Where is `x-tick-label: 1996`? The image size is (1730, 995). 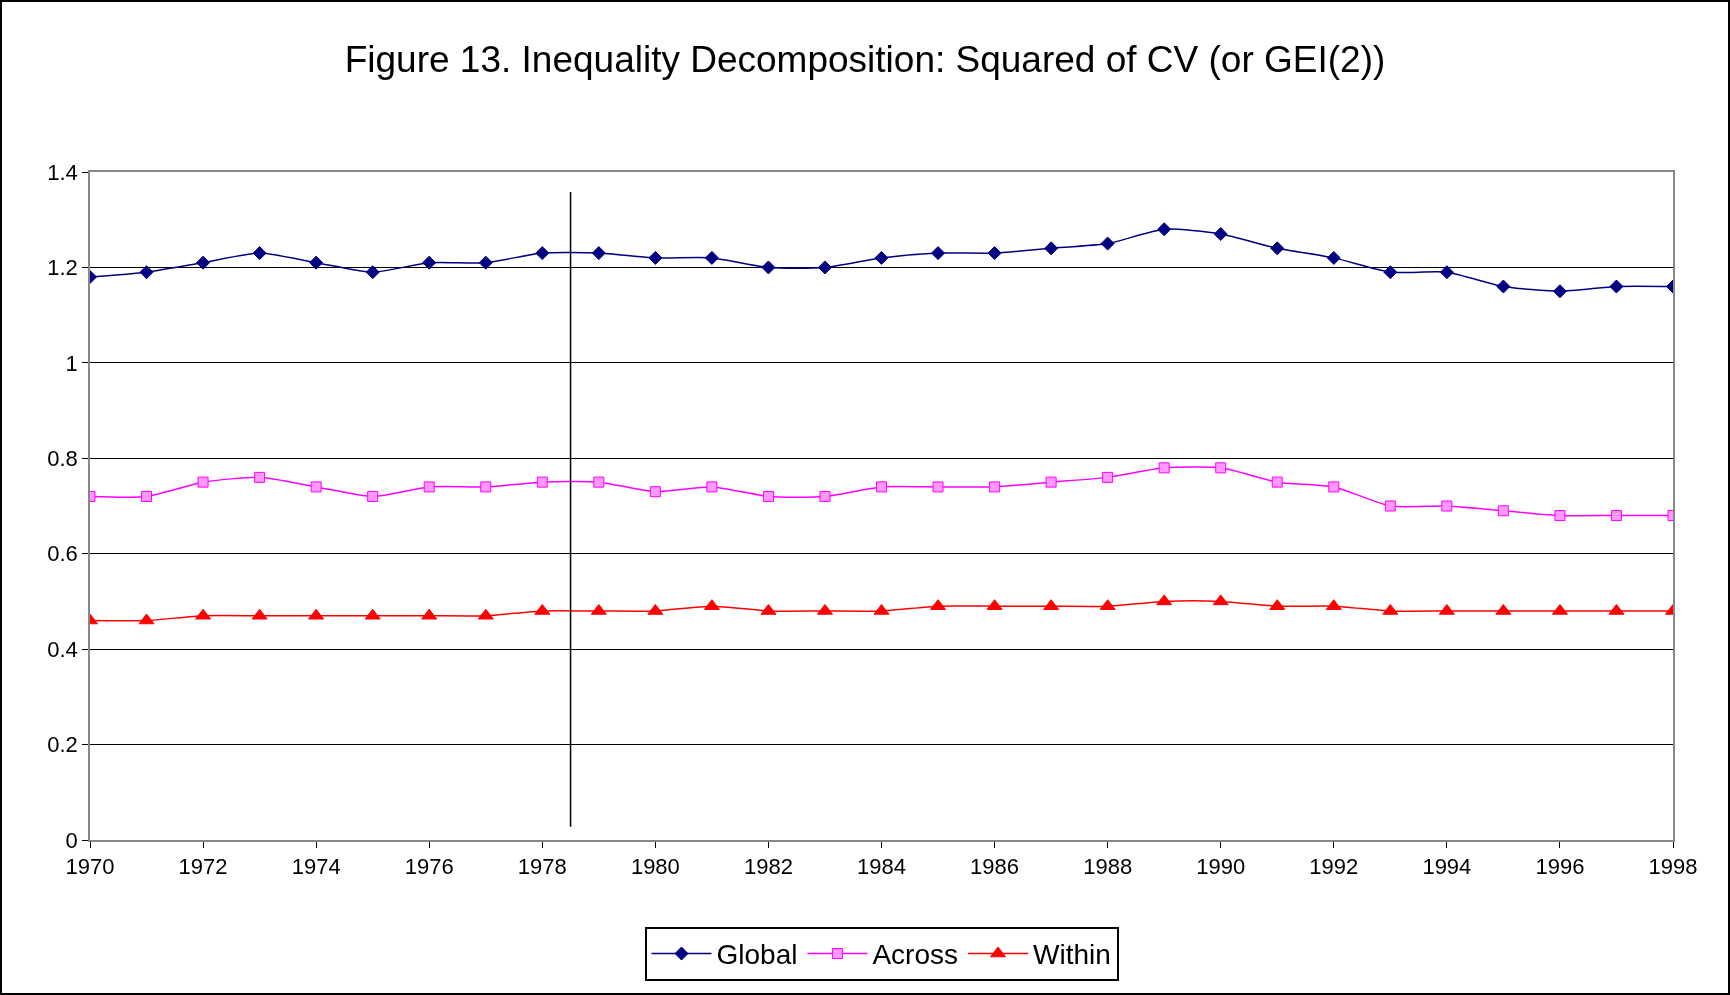 x-tick-label: 1996 is located at coordinates (1560, 867).